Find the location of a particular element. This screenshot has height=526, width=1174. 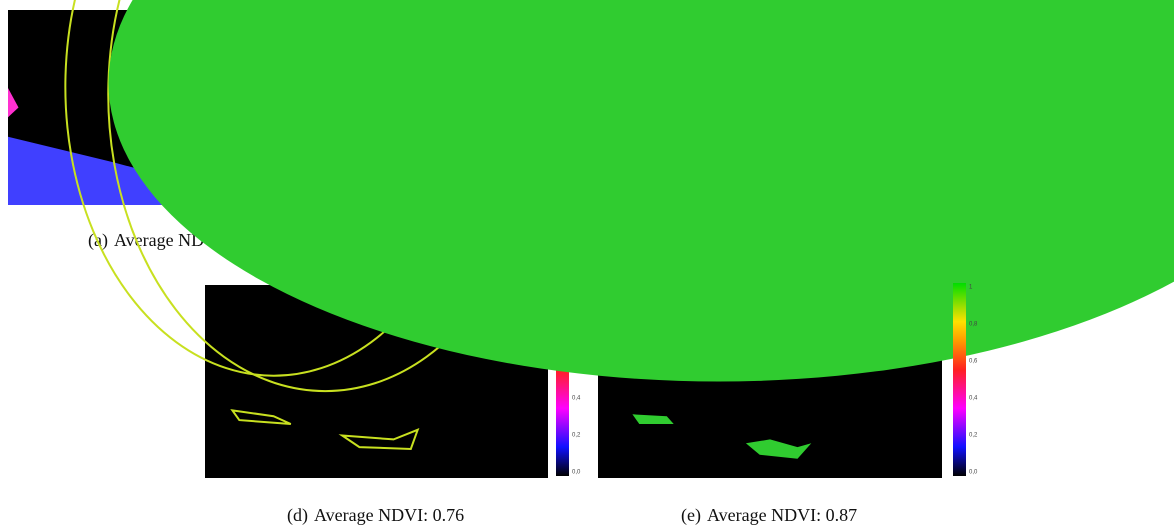

colorbar-tick-label: 0,6 is located at coordinates (973, 362).